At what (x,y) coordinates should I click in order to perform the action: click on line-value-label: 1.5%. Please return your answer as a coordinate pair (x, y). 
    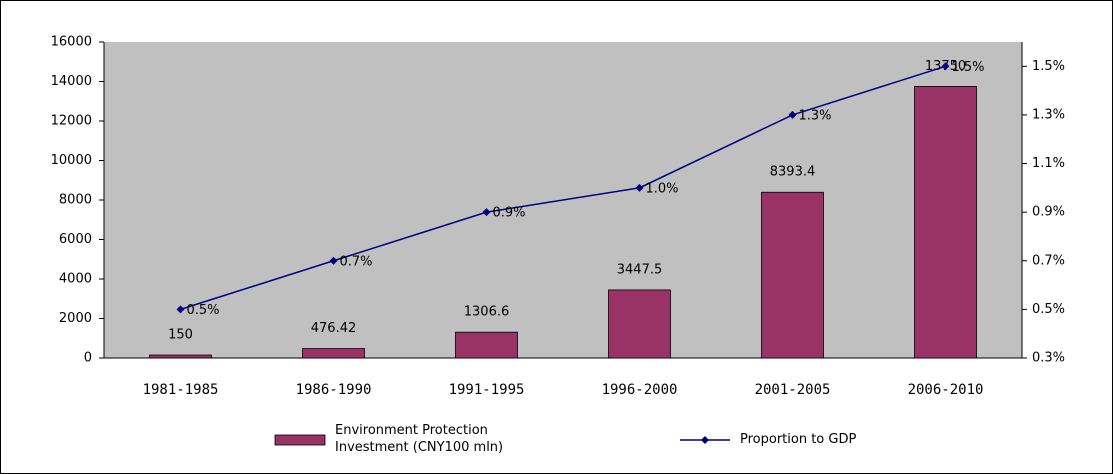
    Looking at the image, I should click on (968, 67).